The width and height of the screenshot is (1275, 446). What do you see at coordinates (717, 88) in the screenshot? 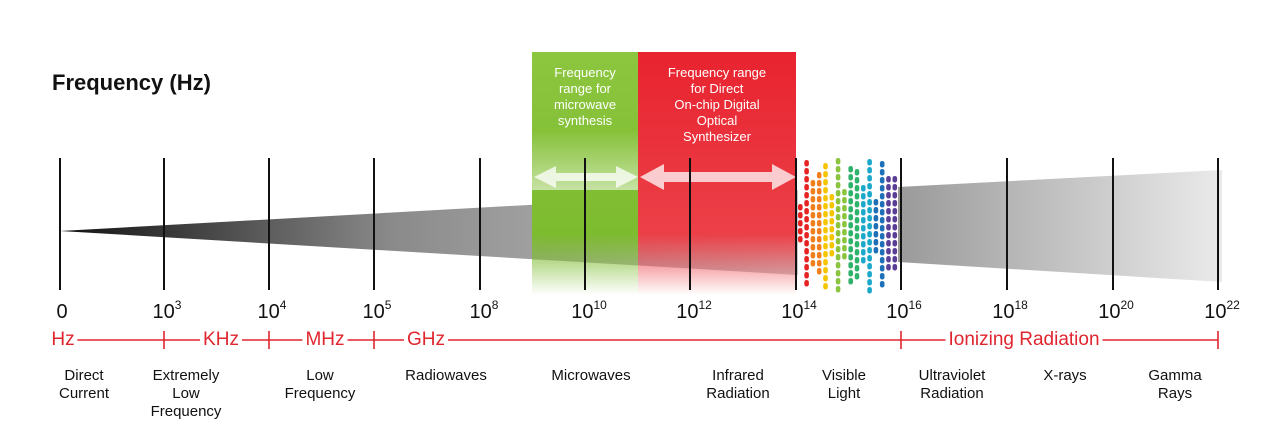
I see `optical-box-line: for Direct` at bounding box center [717, 88].